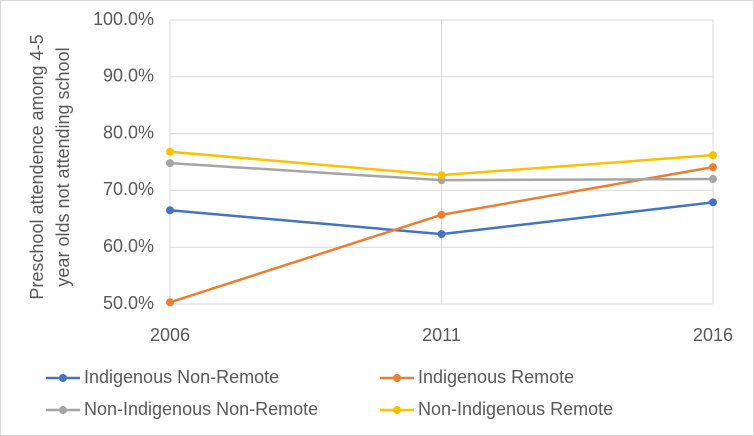  Describe the element at coordinates (128, 189) in the screenshot. I see `y-tick-label: 70.0%` at that location.